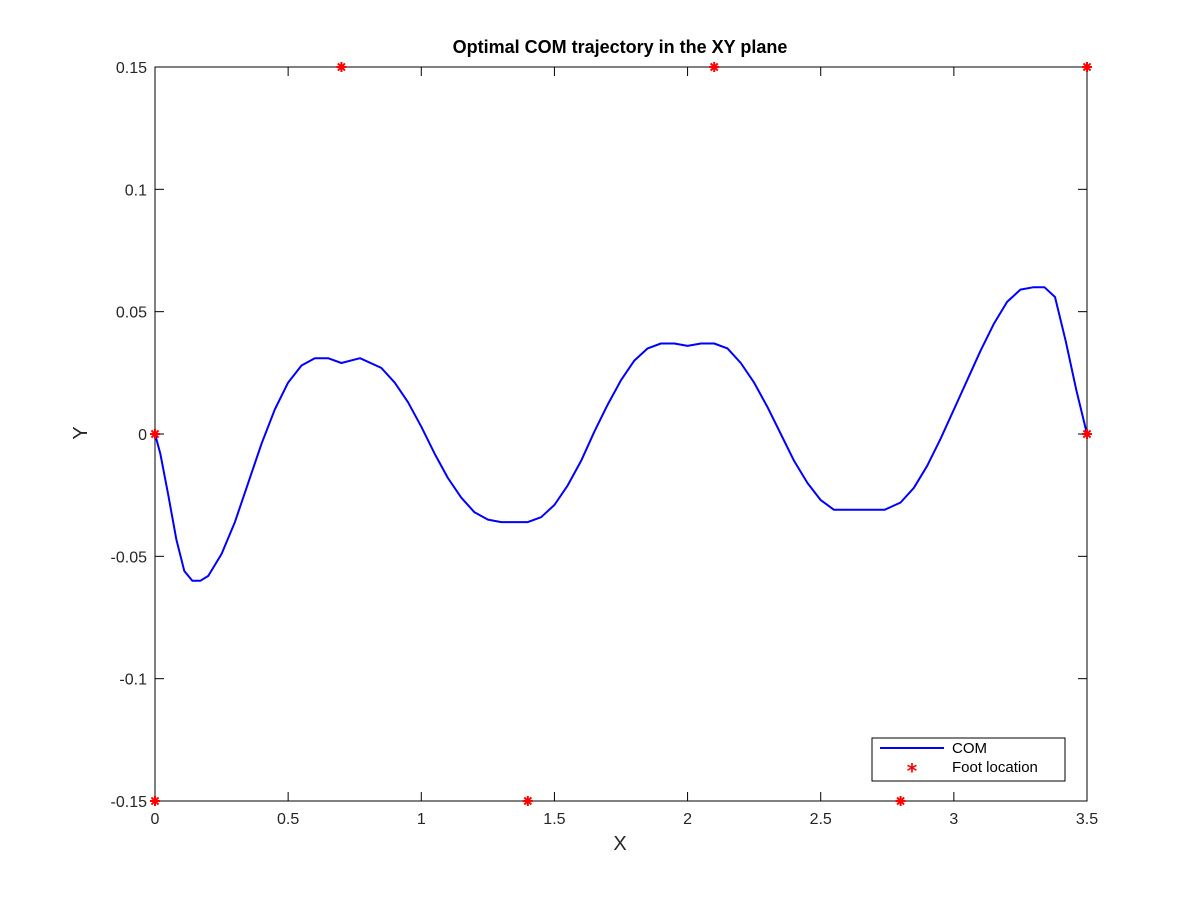  I want to click on x-tick-label: 1.5, so click(554, 819).